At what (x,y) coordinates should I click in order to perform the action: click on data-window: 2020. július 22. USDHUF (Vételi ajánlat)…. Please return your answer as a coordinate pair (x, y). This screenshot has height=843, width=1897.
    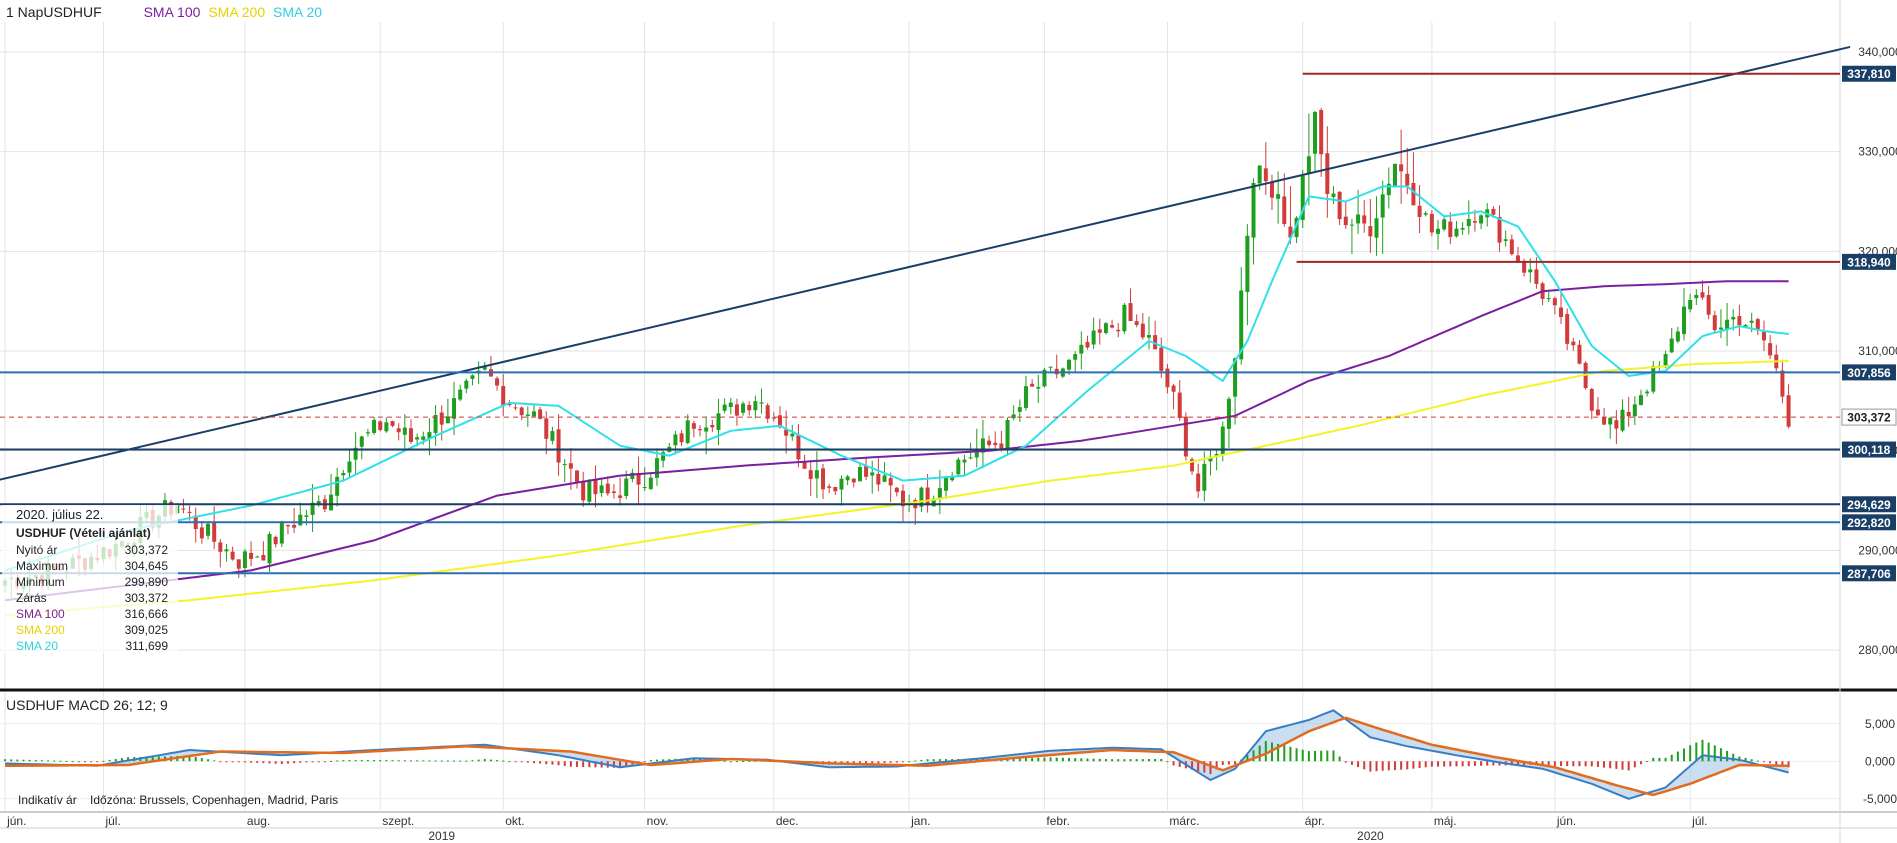
    Looking at the image, I should click on (90, 579).